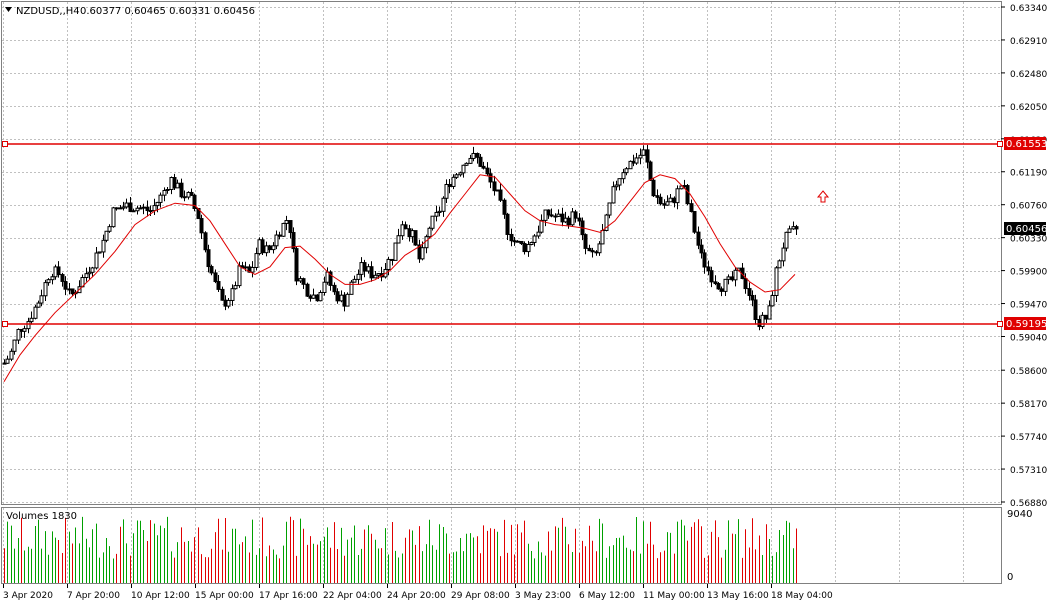 The width and height of the screenshot is (1049, 609). Describe the element at coordinates (288, 596) in the screenshot. I see `time-tick-label: 17 Apr 16:00` at that location.